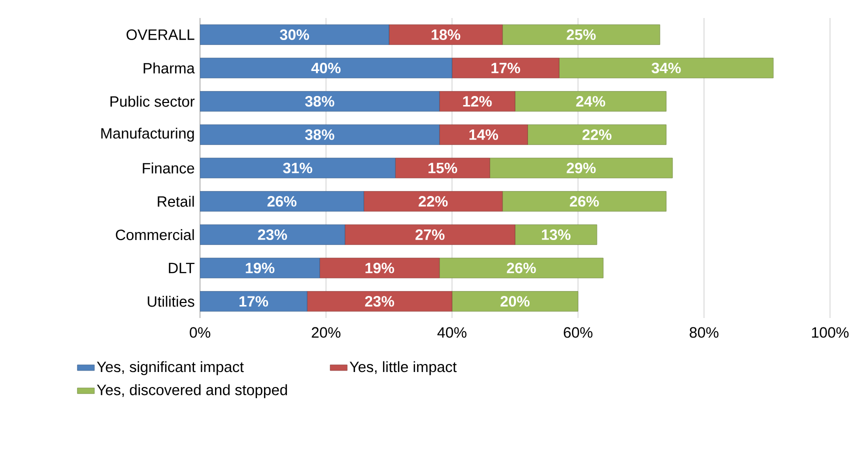 The width and height of the screenshot is (858, 450). I want to click on legend-label: Yes, little impact, so click(403, 368).